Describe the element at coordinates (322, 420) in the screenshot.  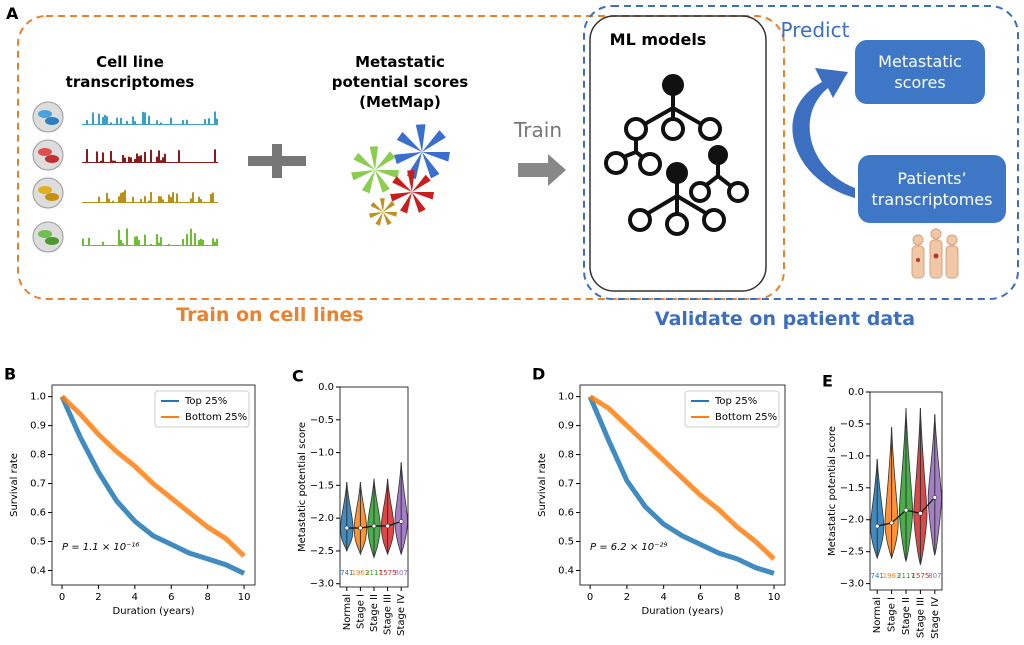
I see `y-tick-label: −0.5` at that location.